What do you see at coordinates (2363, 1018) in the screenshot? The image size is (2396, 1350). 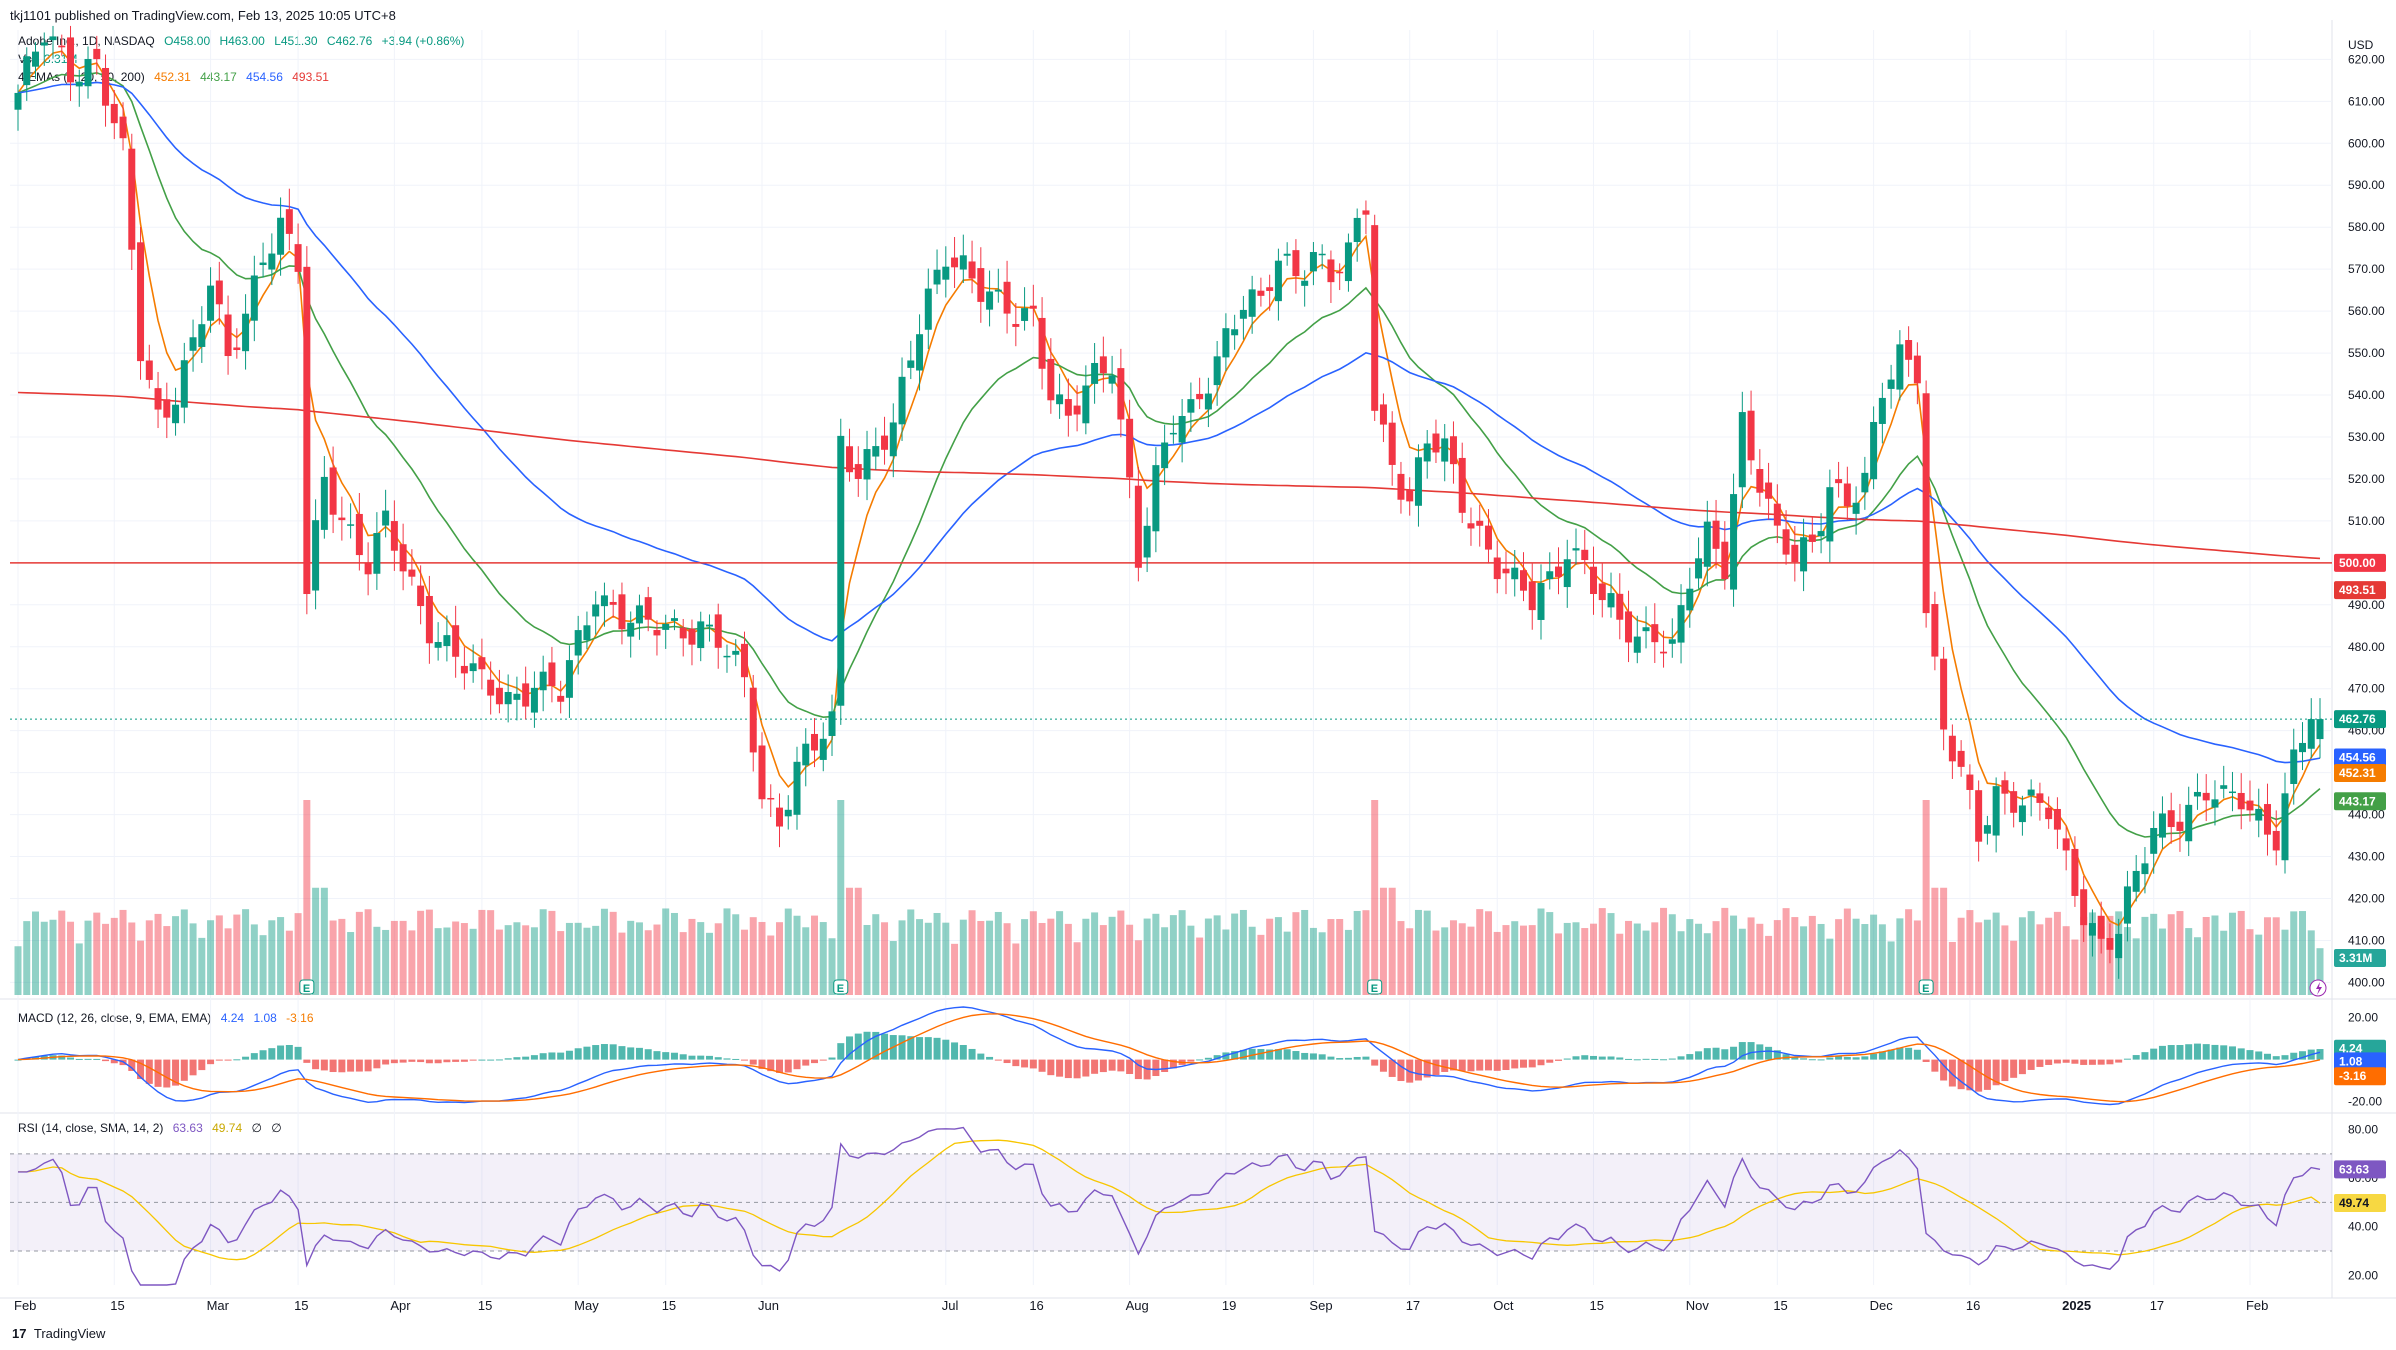 I see `macd-tick-label: 20.00` at bounding box center [2363, 1018].